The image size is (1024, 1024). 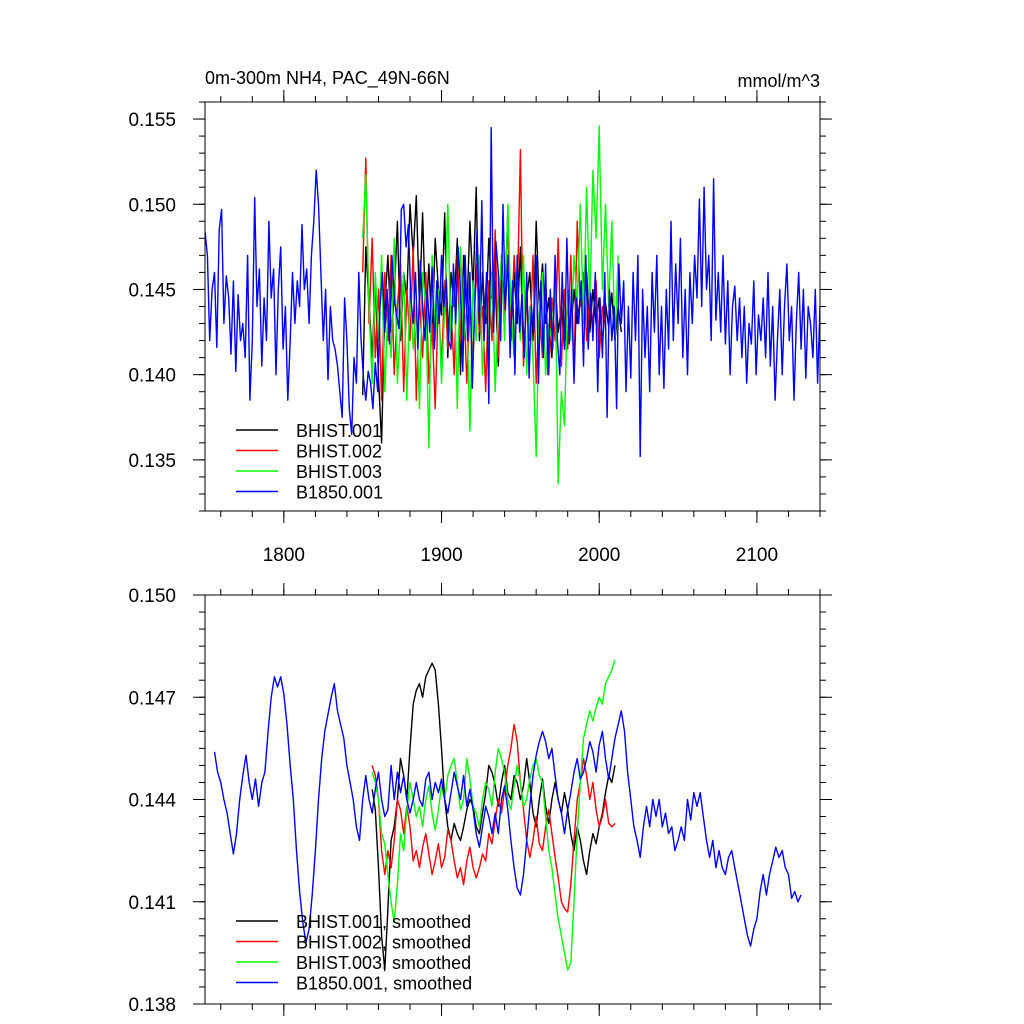 I want to click on bottom-series-bhist-002-line, so click(x=493, y=818).